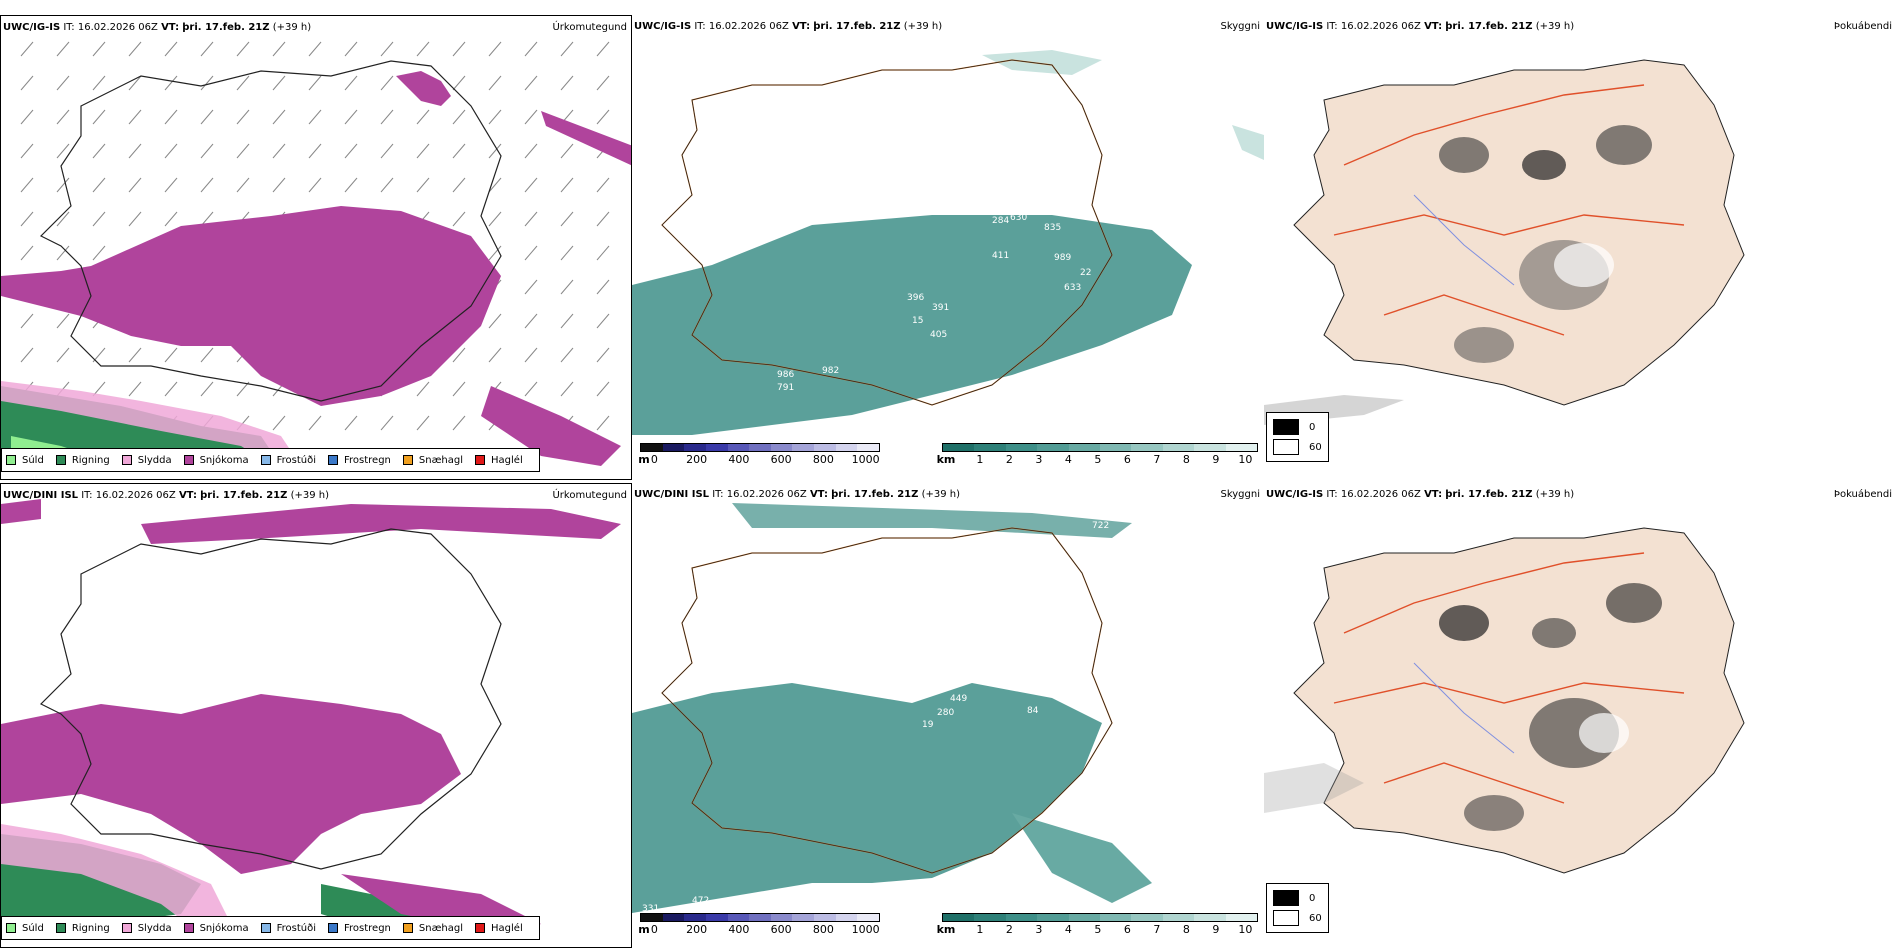  Describe the element at coordinates (960, 599) in the screenshot. I see `cloudbase-value: 252` at that location.